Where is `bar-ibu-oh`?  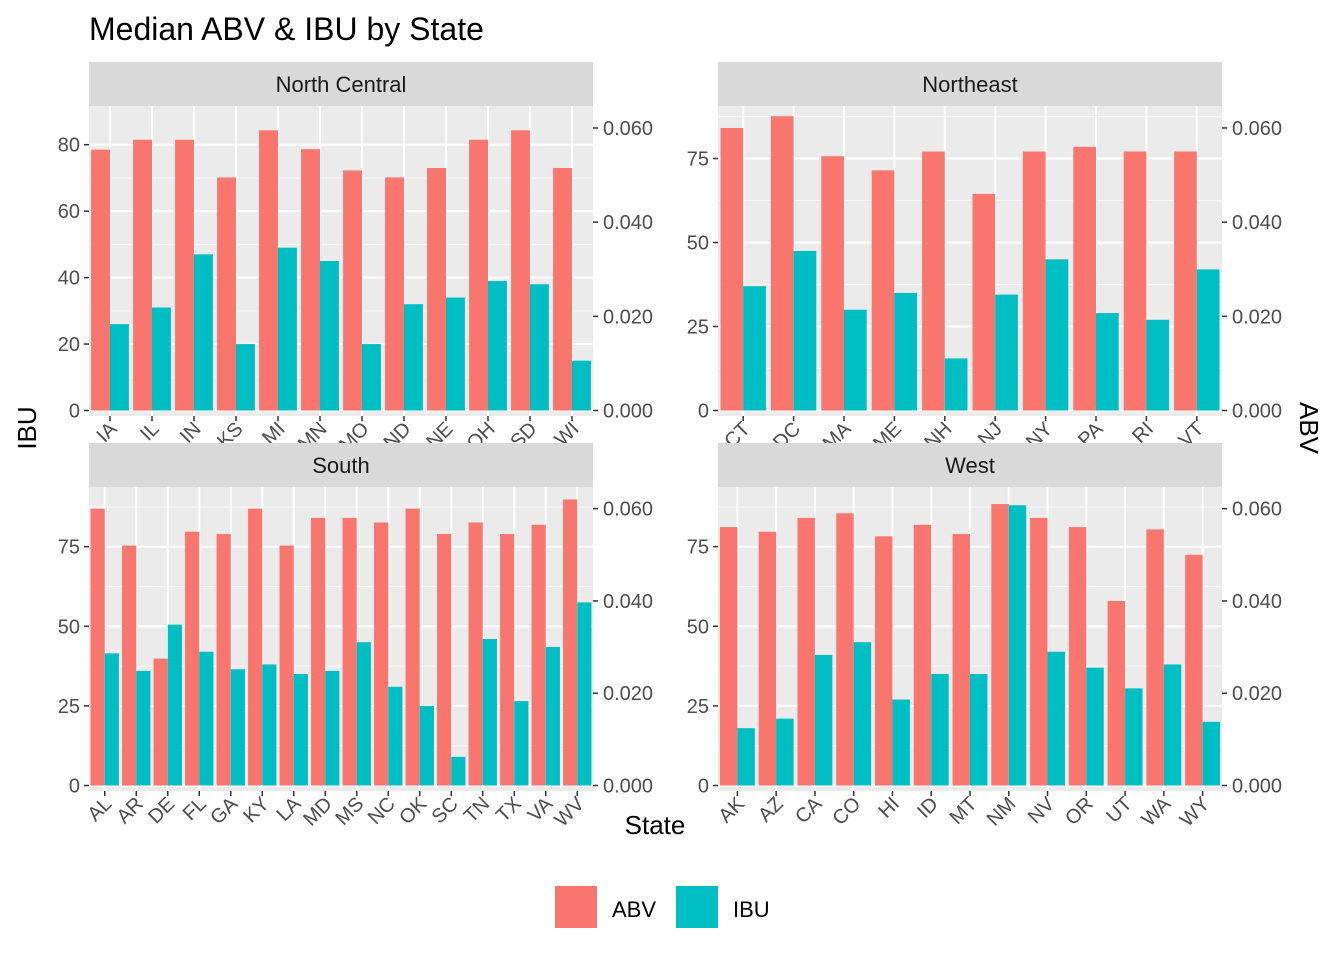 bar-ibu-oh is located at coordinates (497, 345).